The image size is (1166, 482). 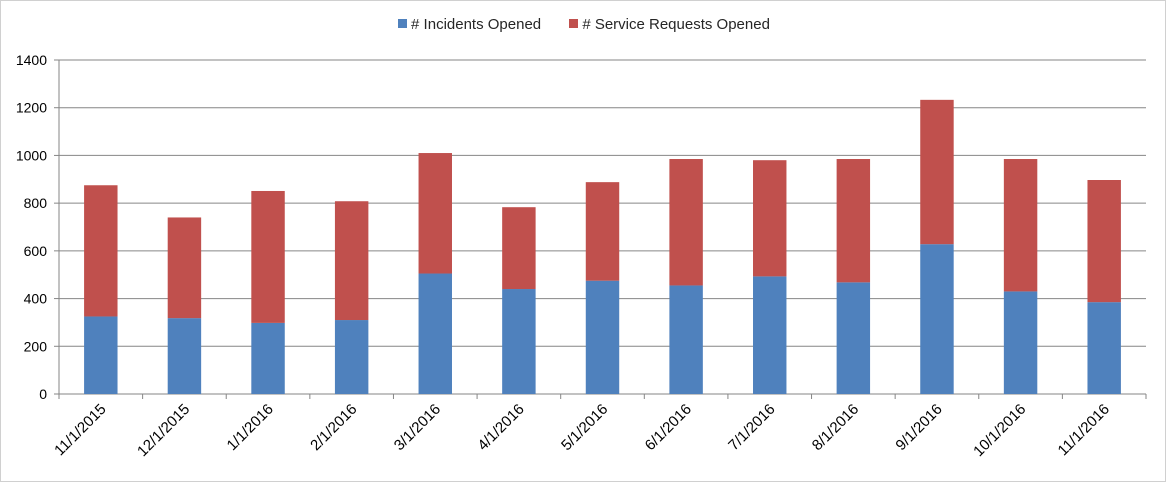 I want to click on x-tick-label: 8/1/2016, so click(x=835, y=427).